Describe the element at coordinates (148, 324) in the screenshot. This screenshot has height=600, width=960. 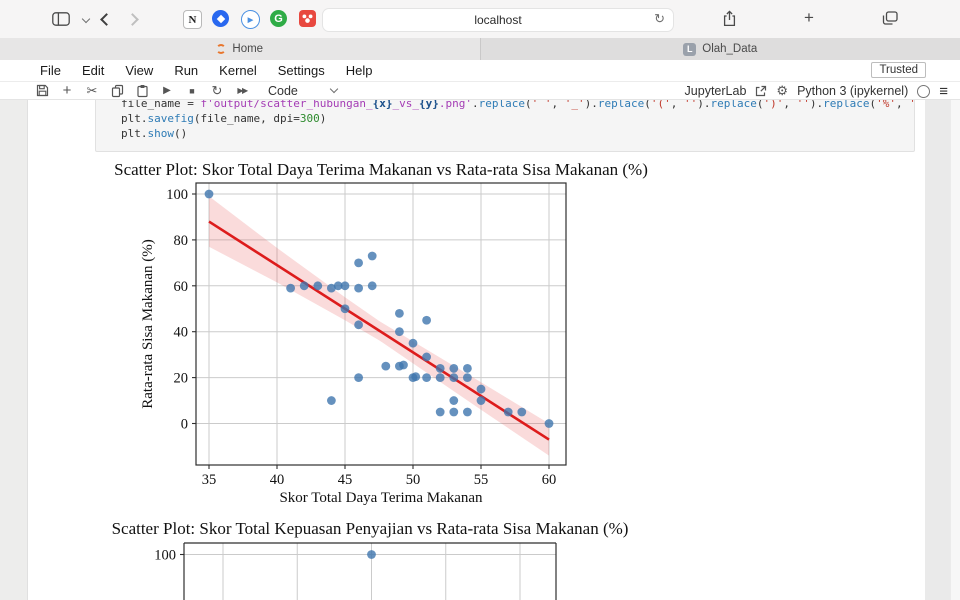
I see `chart1-ylabel: Rata-rata Sisa Makanan (%)` at that location.